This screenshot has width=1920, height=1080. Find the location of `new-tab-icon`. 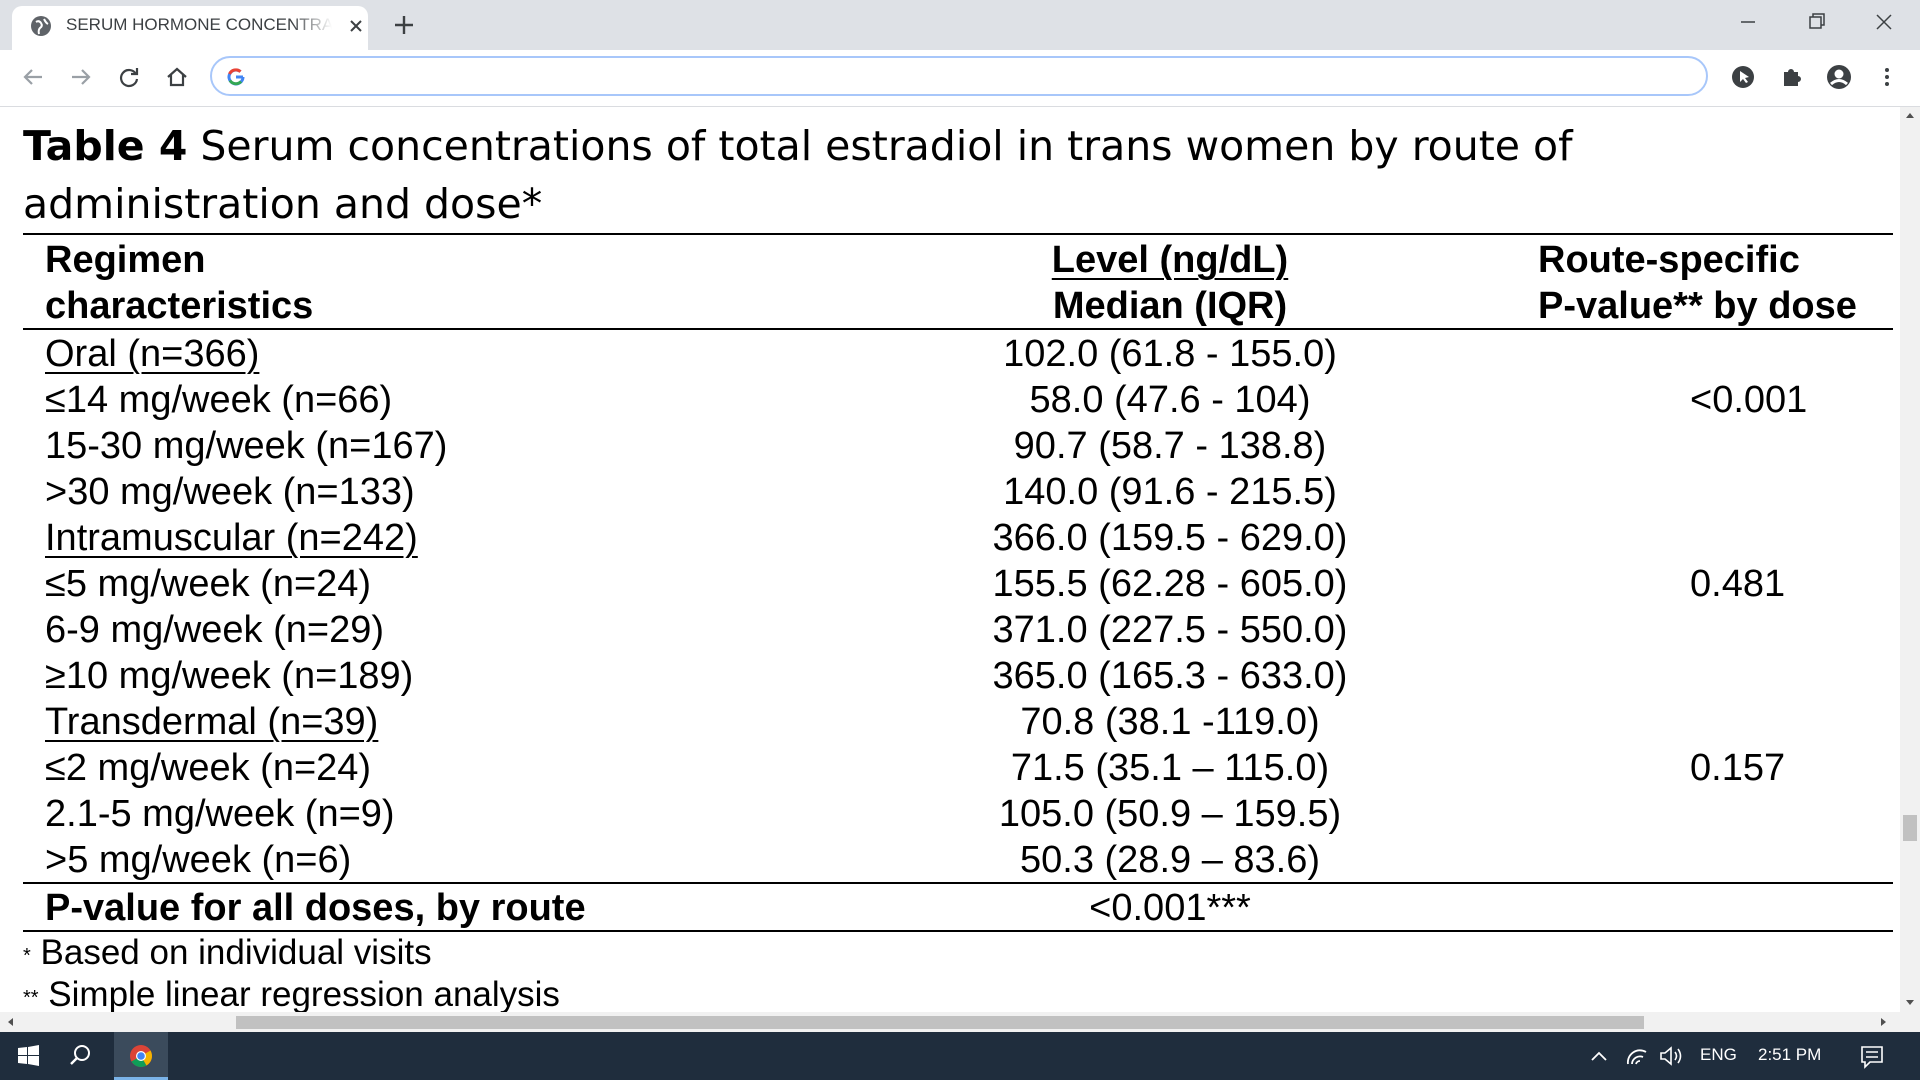

new-tab-icon is located at coordinates (404, 25).